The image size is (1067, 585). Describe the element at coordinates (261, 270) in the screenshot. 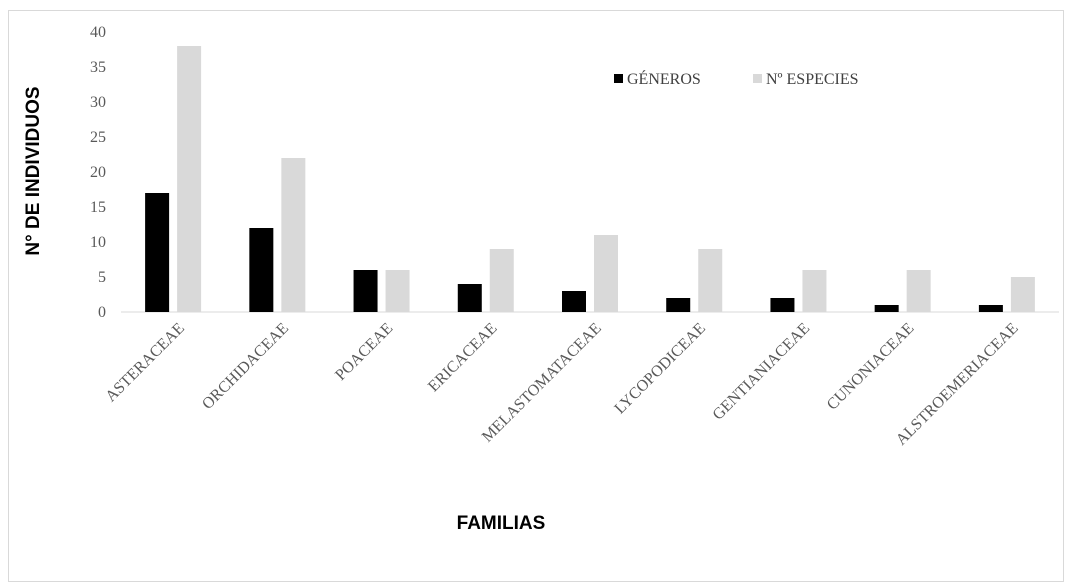

I see `bar-generos-orchidaceae` at that location.